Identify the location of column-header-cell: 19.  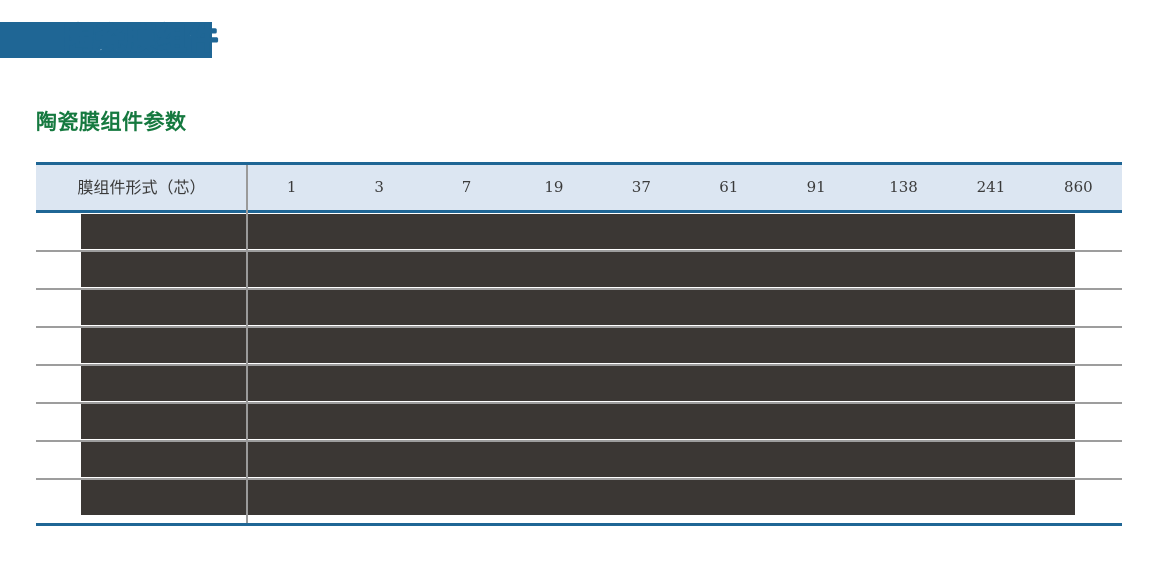
(554, 187).